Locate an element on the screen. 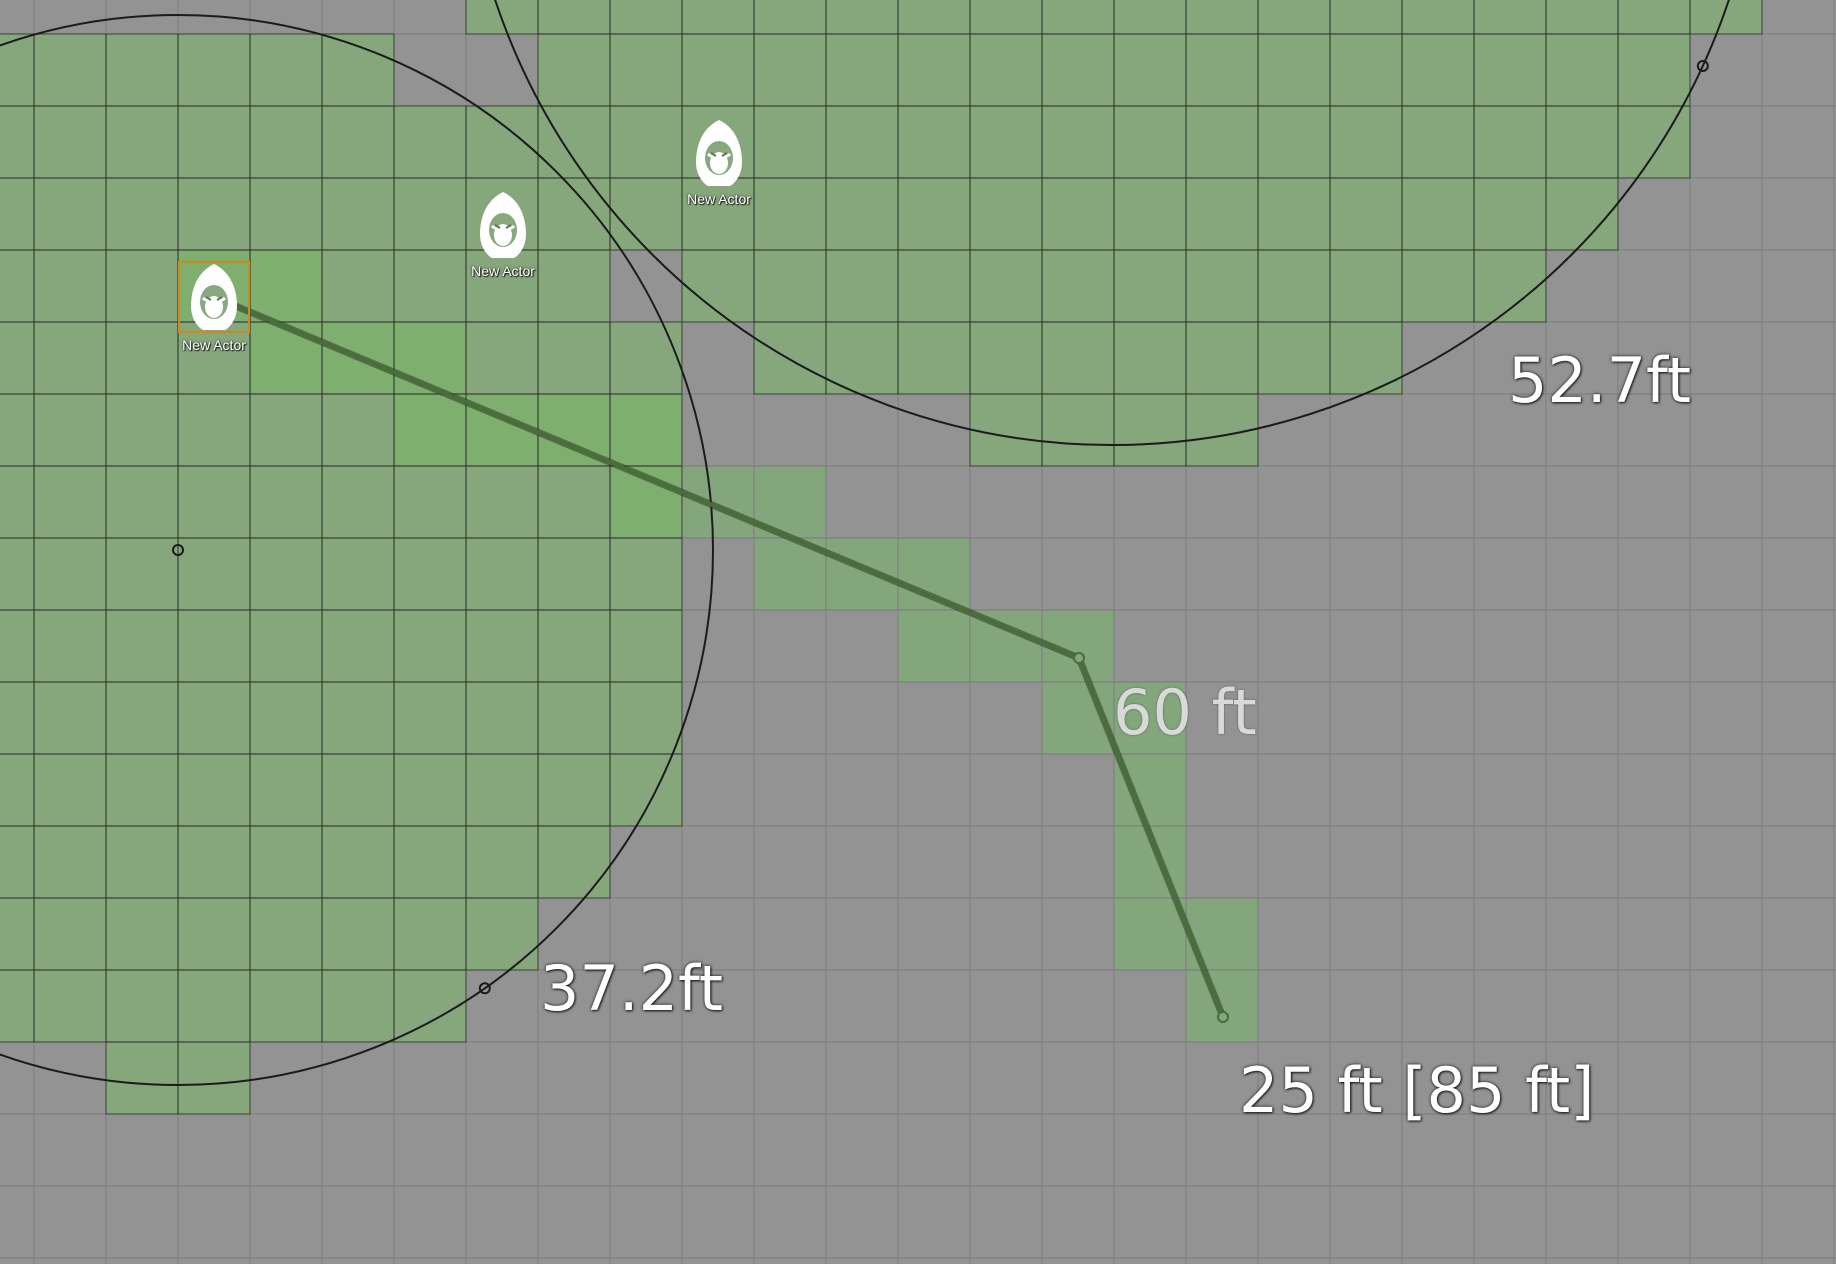  template-edge-handle is located at coordinates (1702, 65).